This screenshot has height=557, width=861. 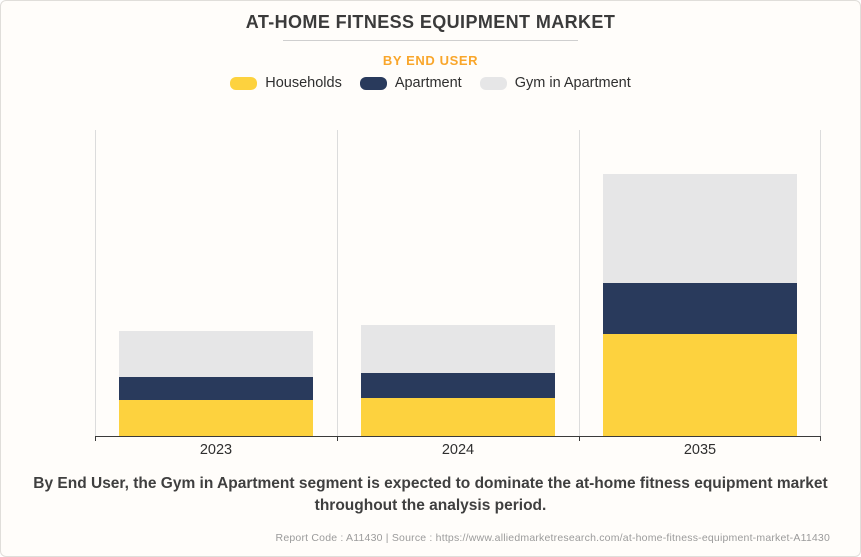 I want to click on gridline-right, so click(x=820, y=283).